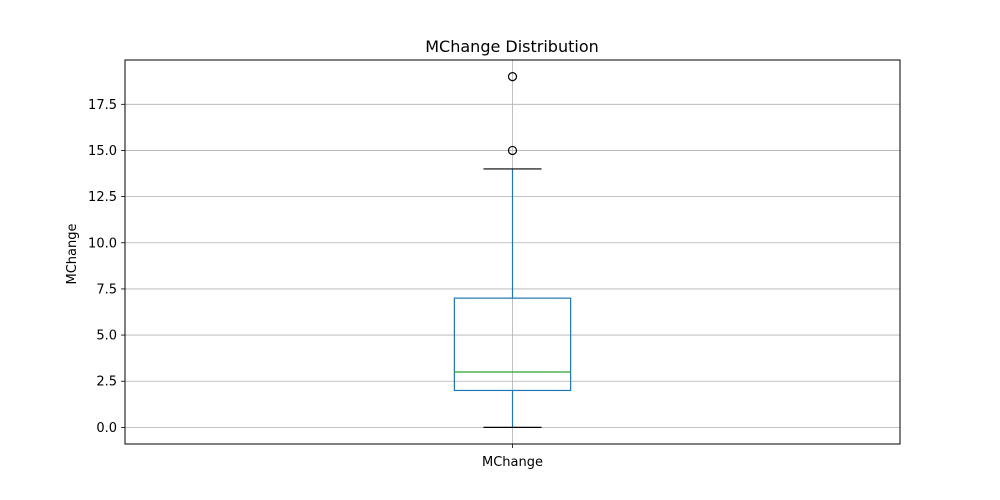  I want to click on y-tick-label: 0.0, so click(106, 428).